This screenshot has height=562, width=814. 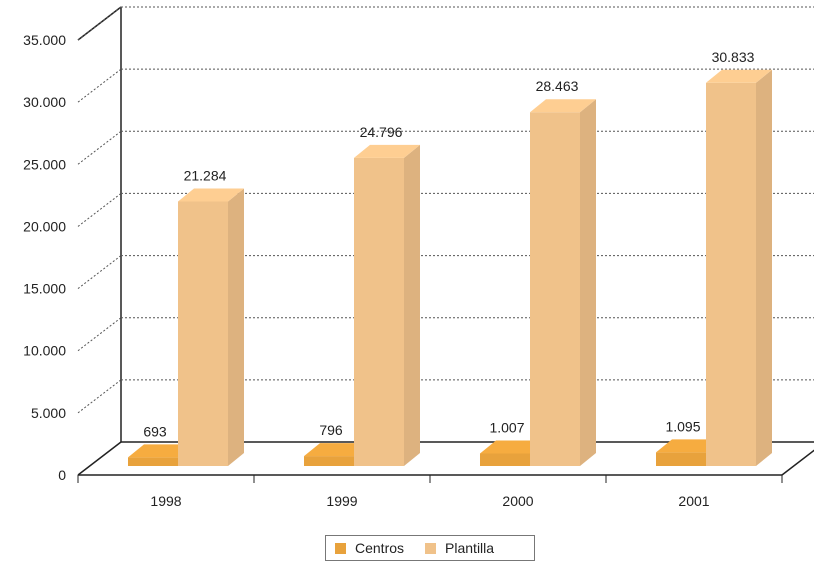 What do you see at coordinates (331, 430) in the screenshot?
I see `data-label-centros: 796` at bounding box center [331, 430].